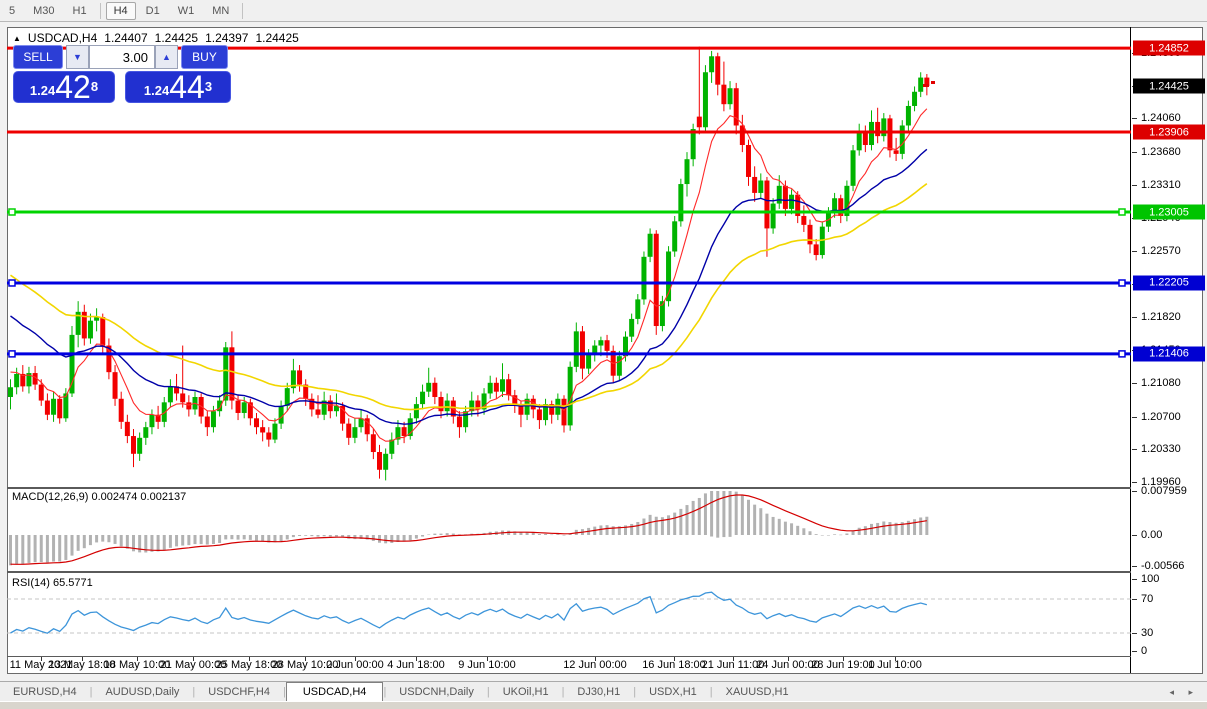 This screenshot has width=1207, height=709. Describe the element at coordinates (1184, 692) in the screenshot. I see `tab-scroll-arrows: ◂ ▸` at that location.